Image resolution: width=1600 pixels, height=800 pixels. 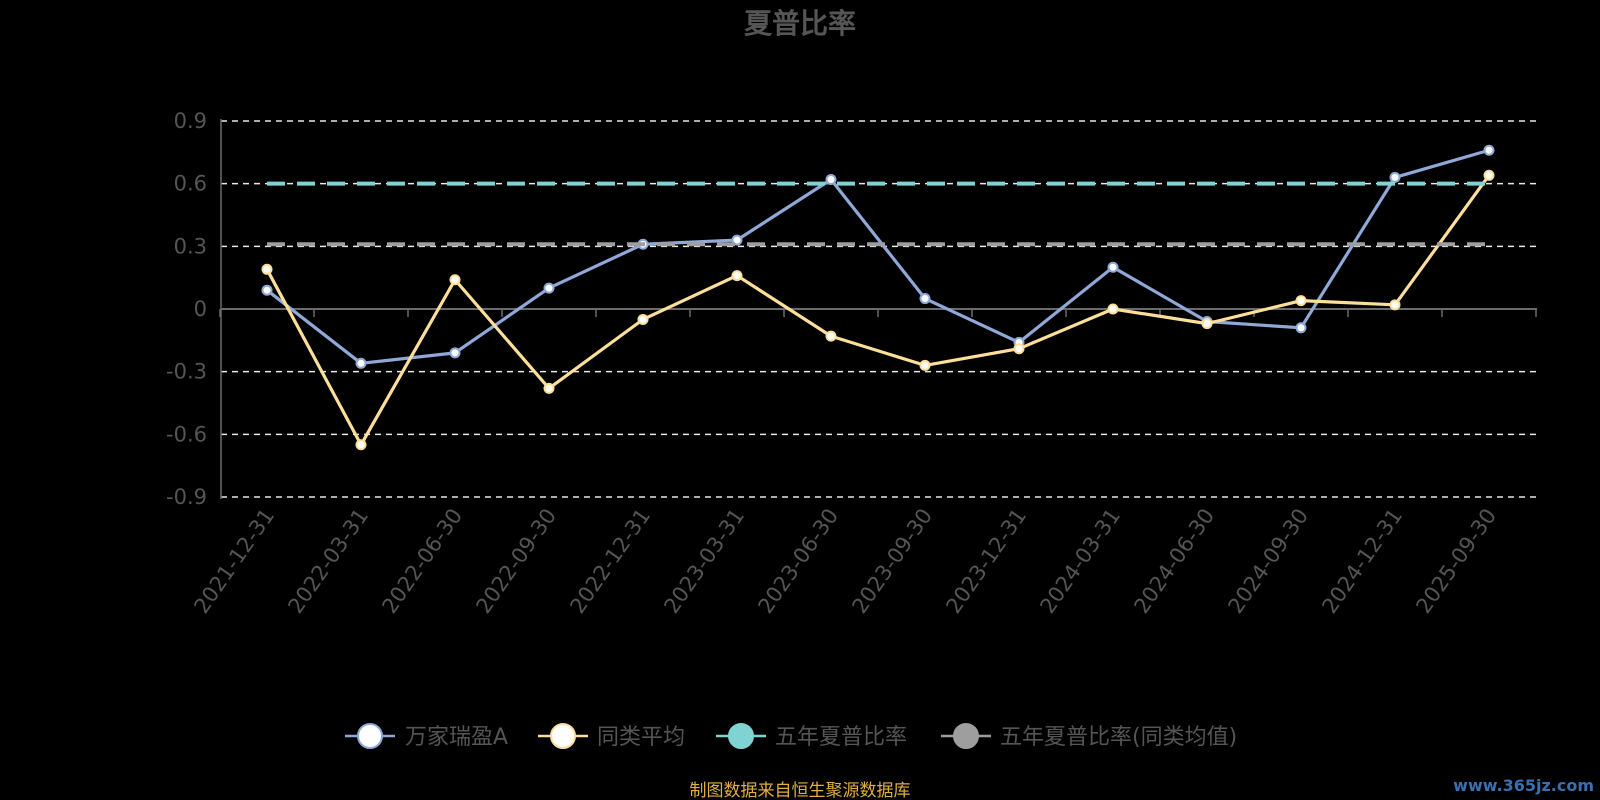 I want to click on x-tick-label: 2023-12-31, so click(x=986, y=561).